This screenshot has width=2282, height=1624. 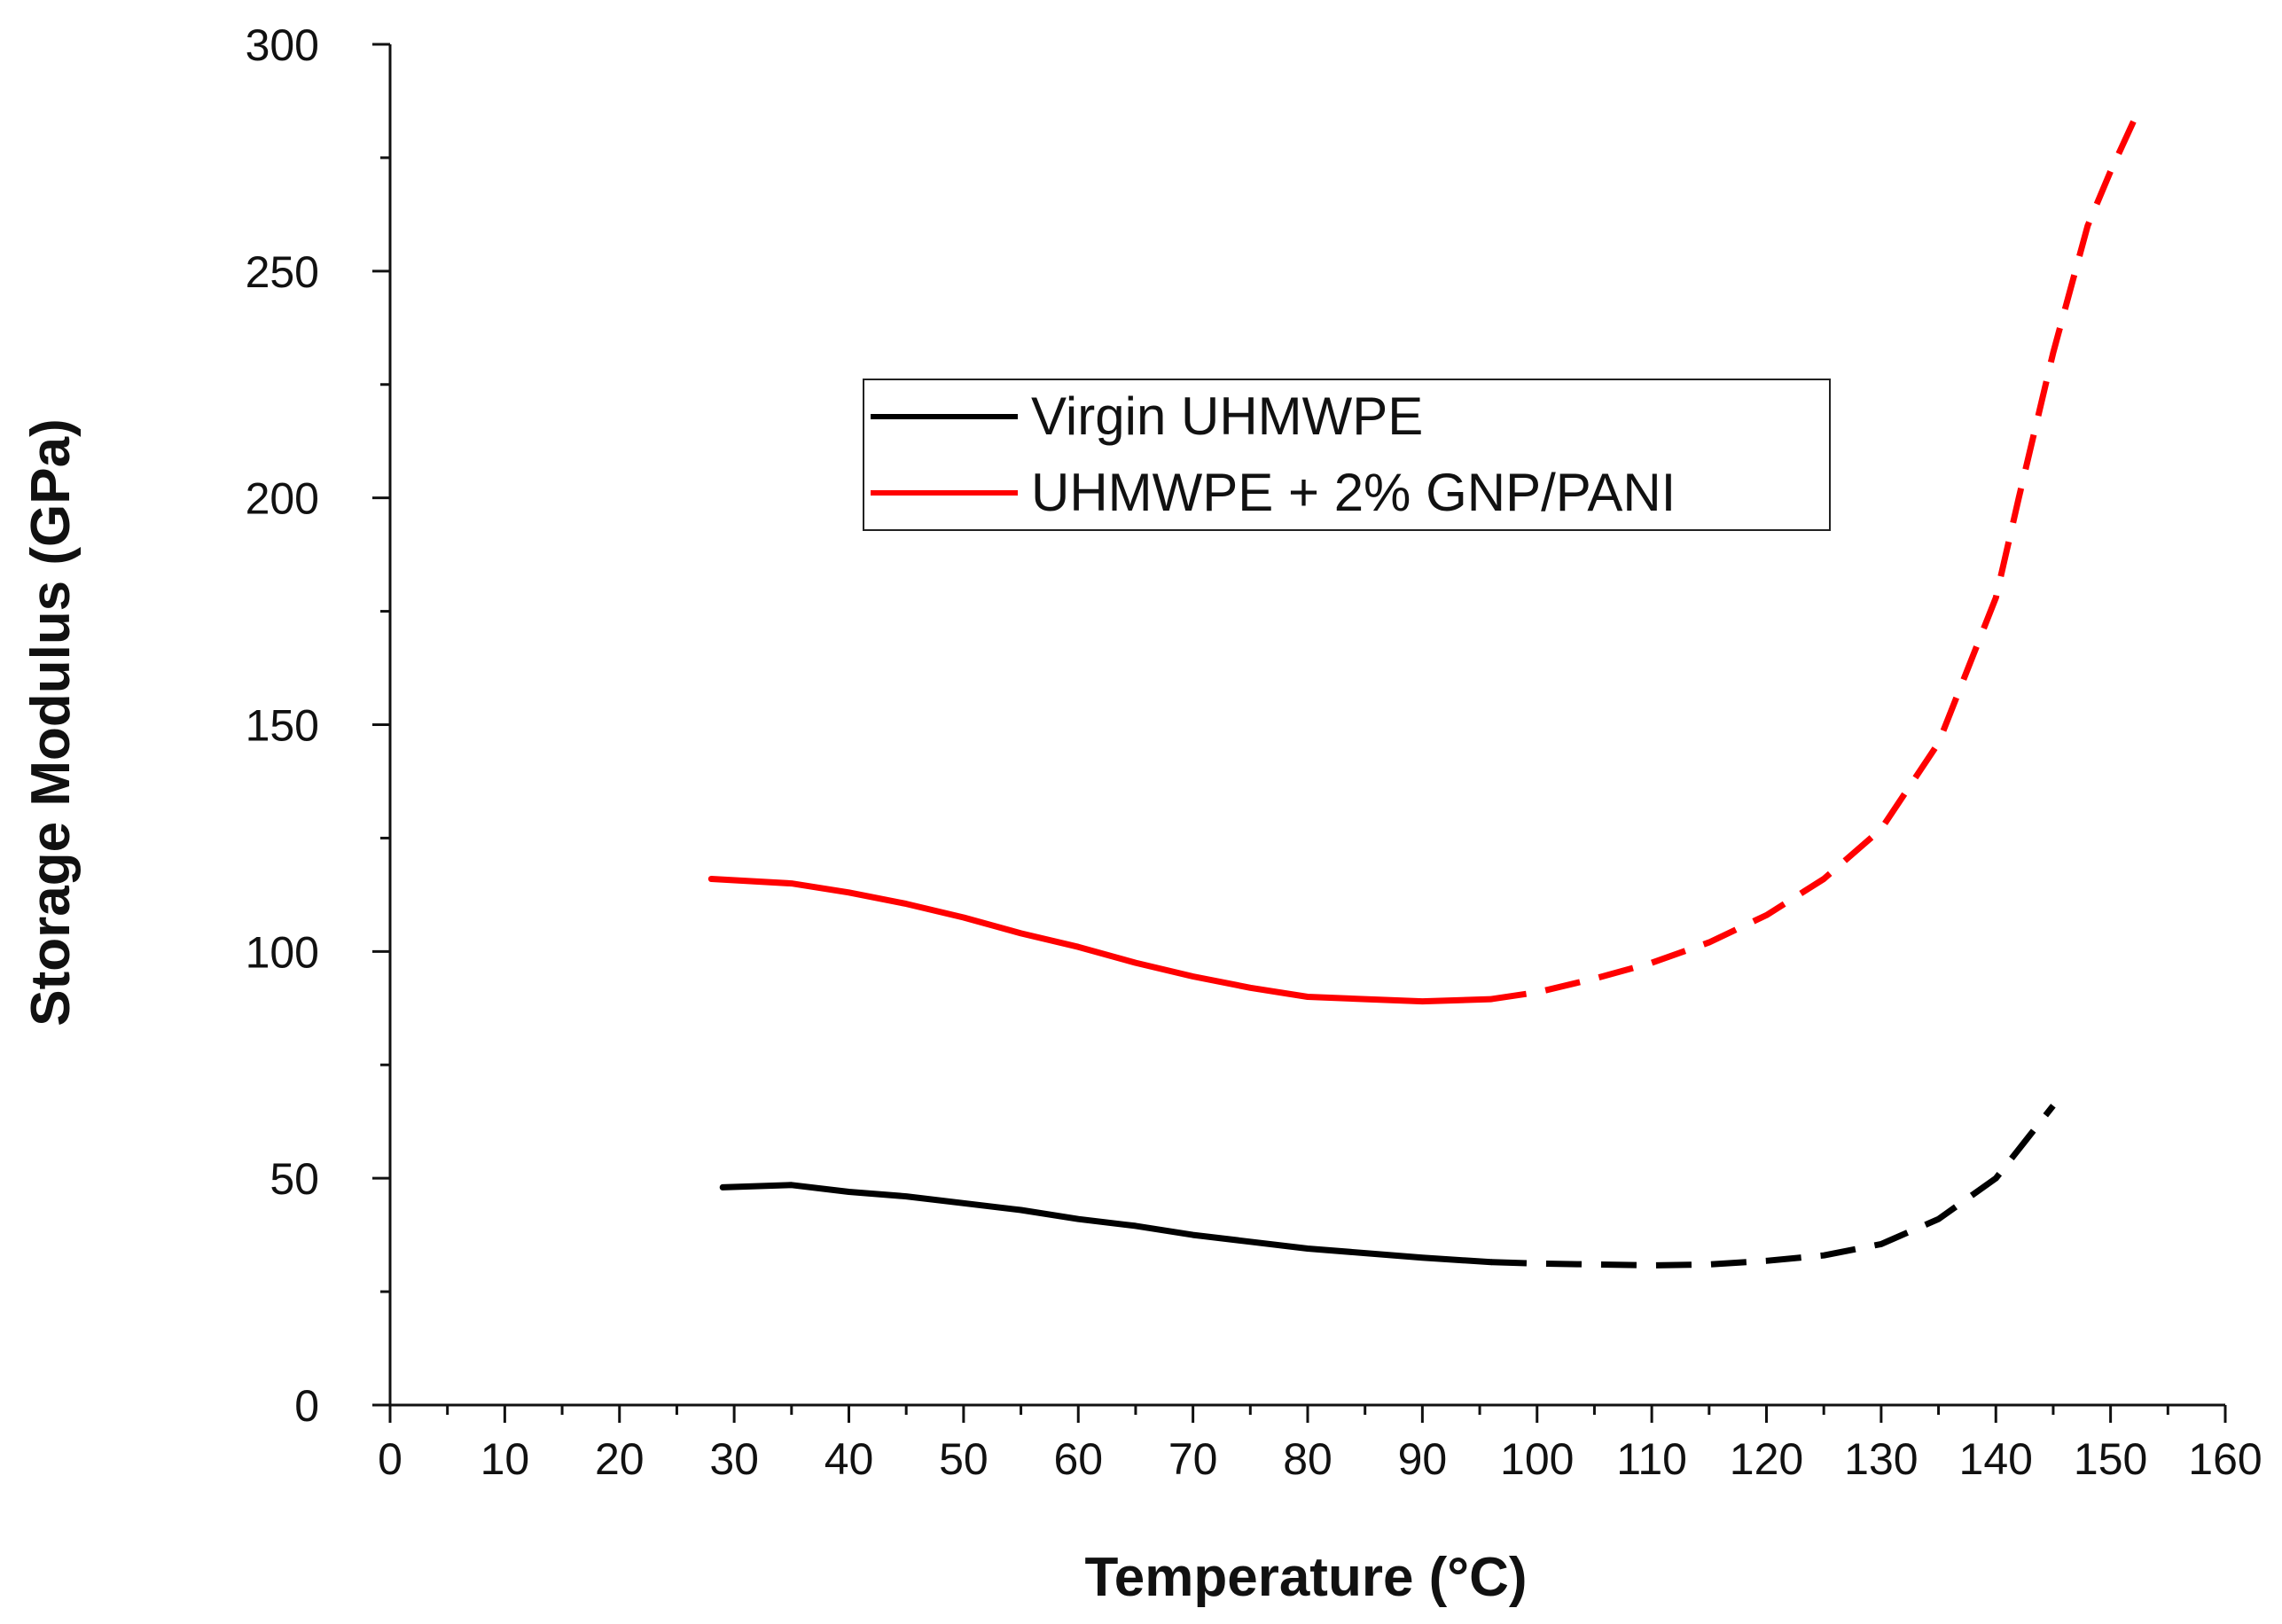 What do you see at coordinates (1078, 1459) in the screenshot?
I see `x-tick-label: 60` at bounding box center [1078, 1459].